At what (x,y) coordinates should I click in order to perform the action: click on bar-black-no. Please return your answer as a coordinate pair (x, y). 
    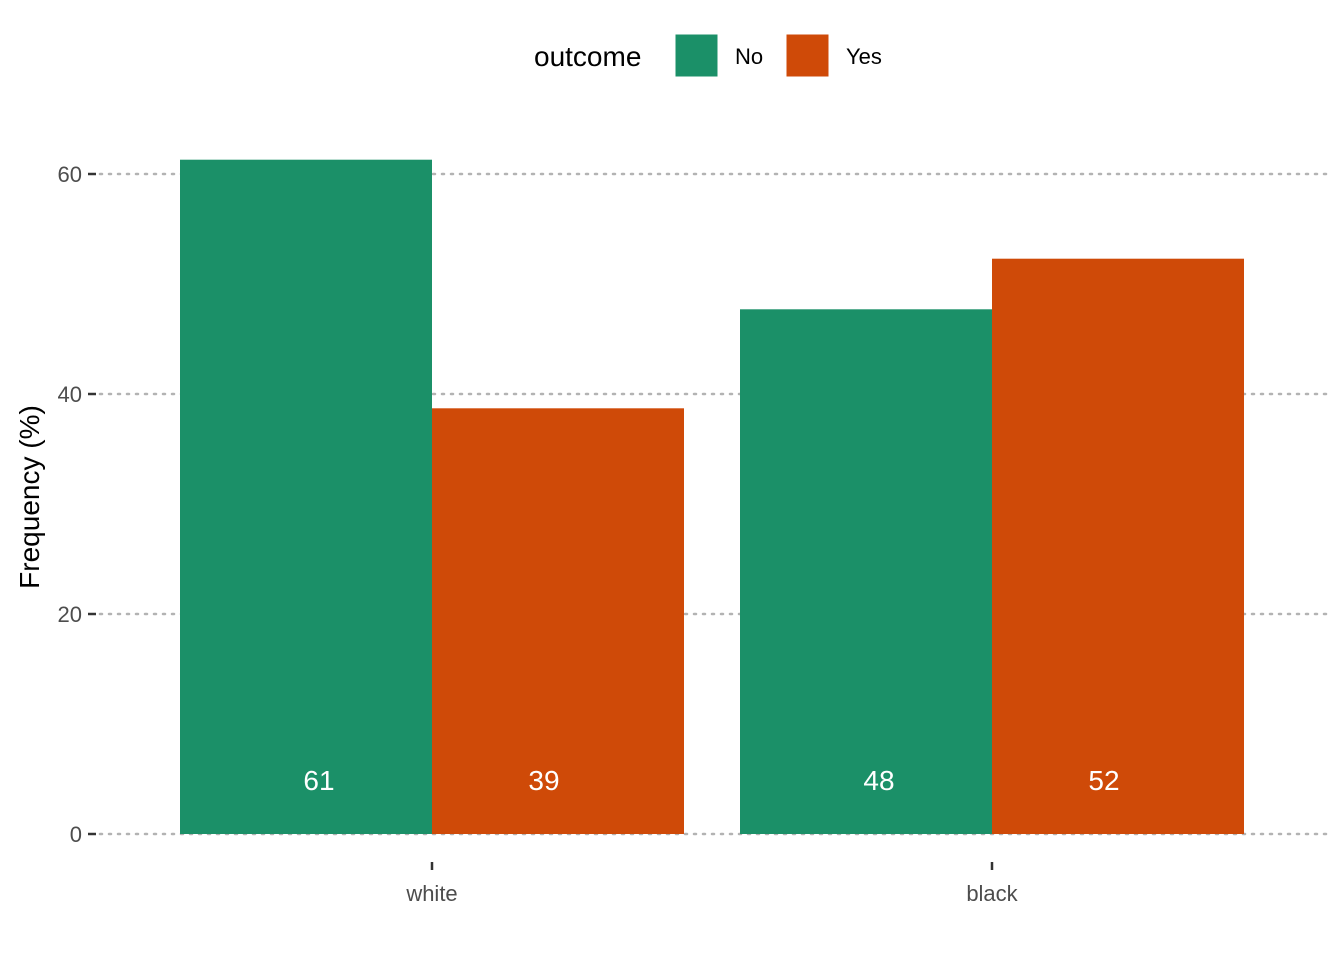
    Looking at the image, I should click on (866, 571).